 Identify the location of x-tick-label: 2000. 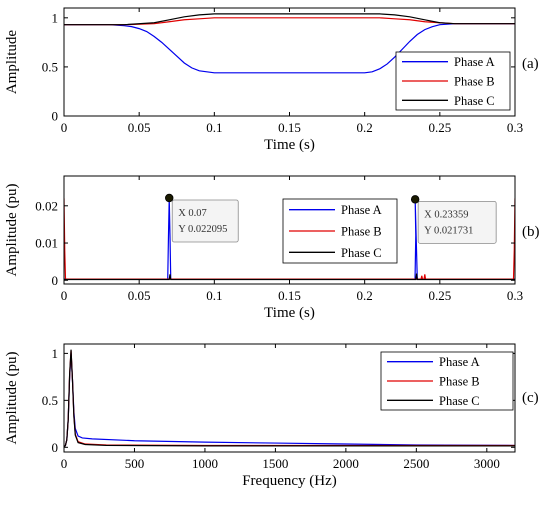
(346, 463).